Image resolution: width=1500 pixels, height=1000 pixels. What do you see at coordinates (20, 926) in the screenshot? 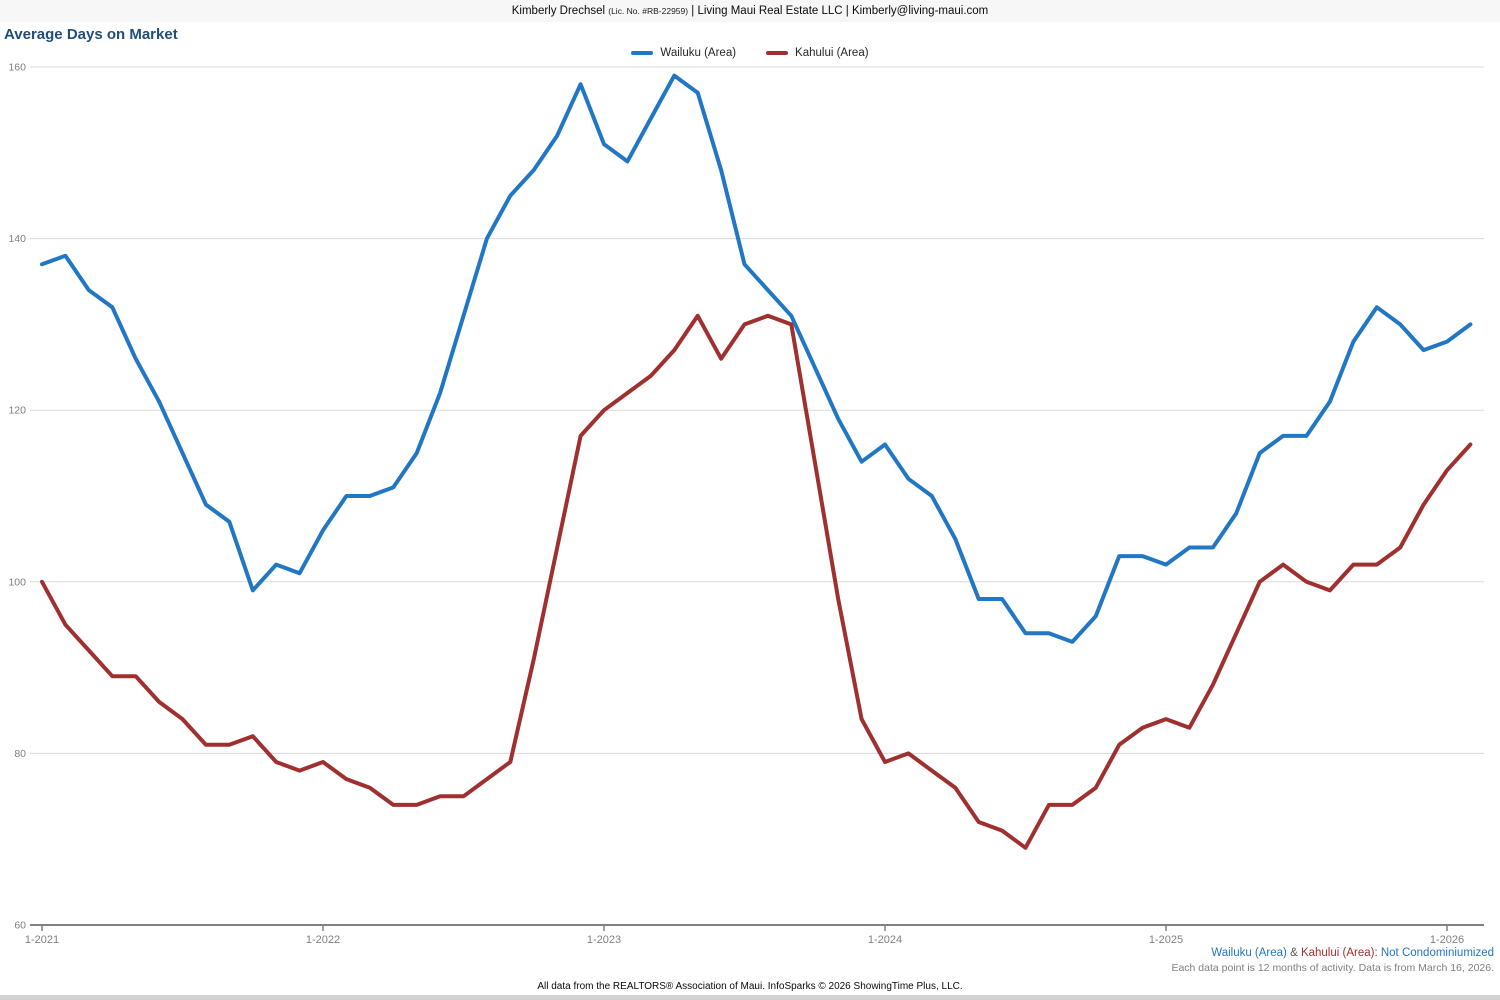
I see `y-axis-label-60: 60` at bounding box center [20, 926].